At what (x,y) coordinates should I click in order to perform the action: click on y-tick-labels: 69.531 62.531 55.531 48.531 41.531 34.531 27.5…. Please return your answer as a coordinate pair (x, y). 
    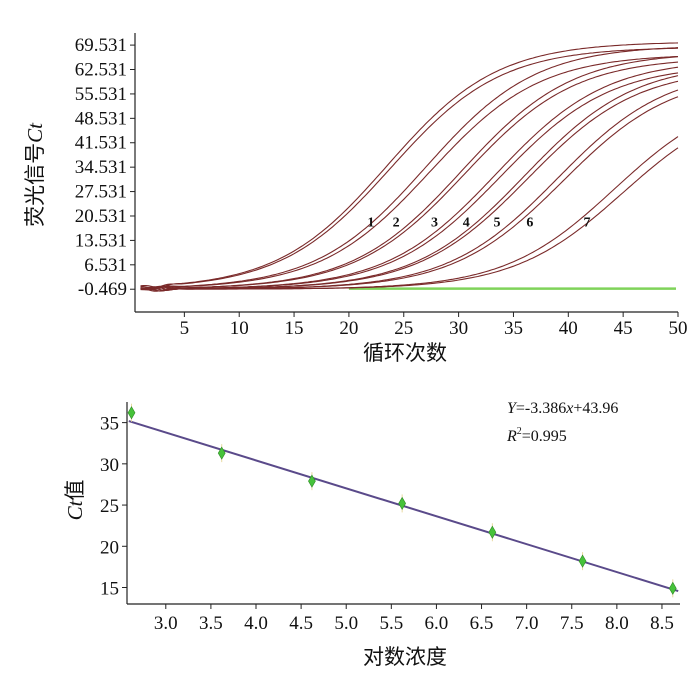
    Looking at the image, I should click on (105, 167).